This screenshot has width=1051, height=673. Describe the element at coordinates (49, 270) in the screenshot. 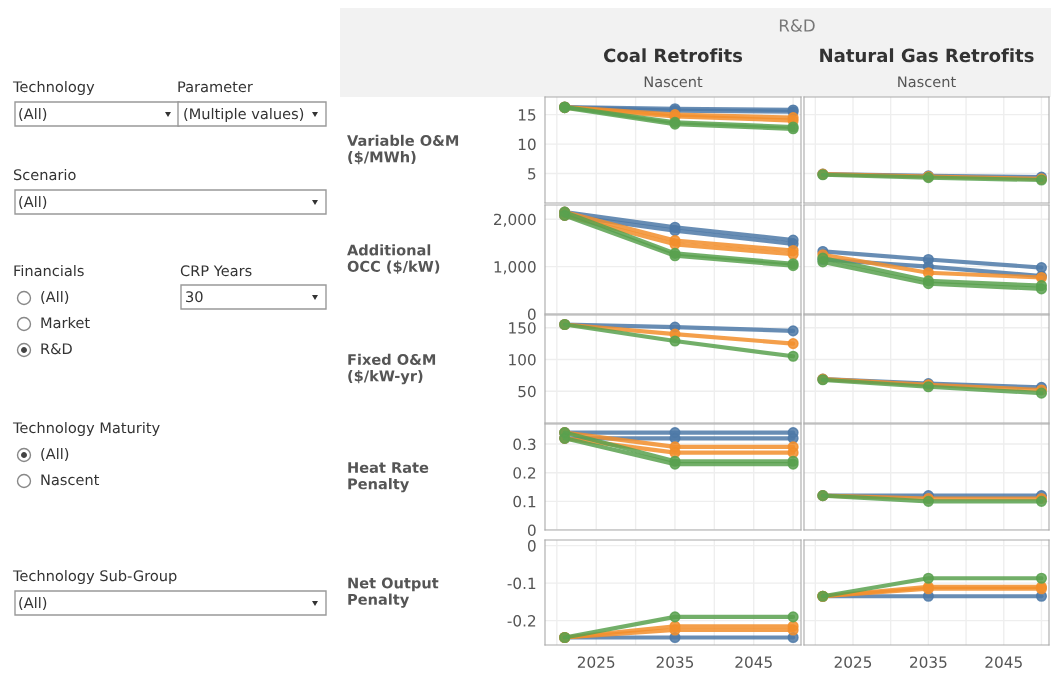

I see `text: Financials` at that location.